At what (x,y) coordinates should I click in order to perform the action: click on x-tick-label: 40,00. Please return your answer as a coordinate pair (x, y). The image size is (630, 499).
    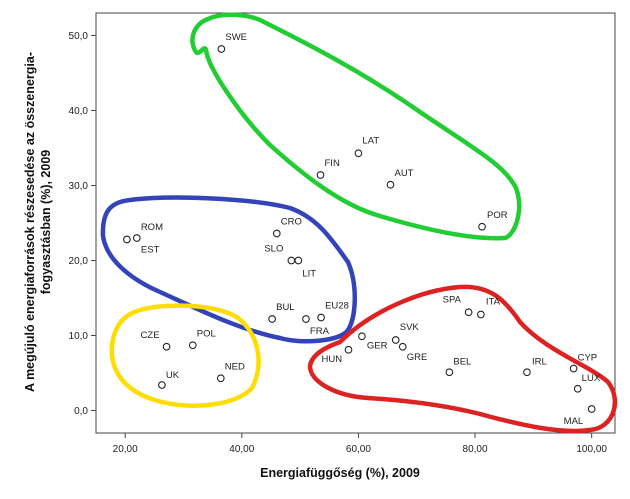
    Looking at the image, I should click on (241, 449).